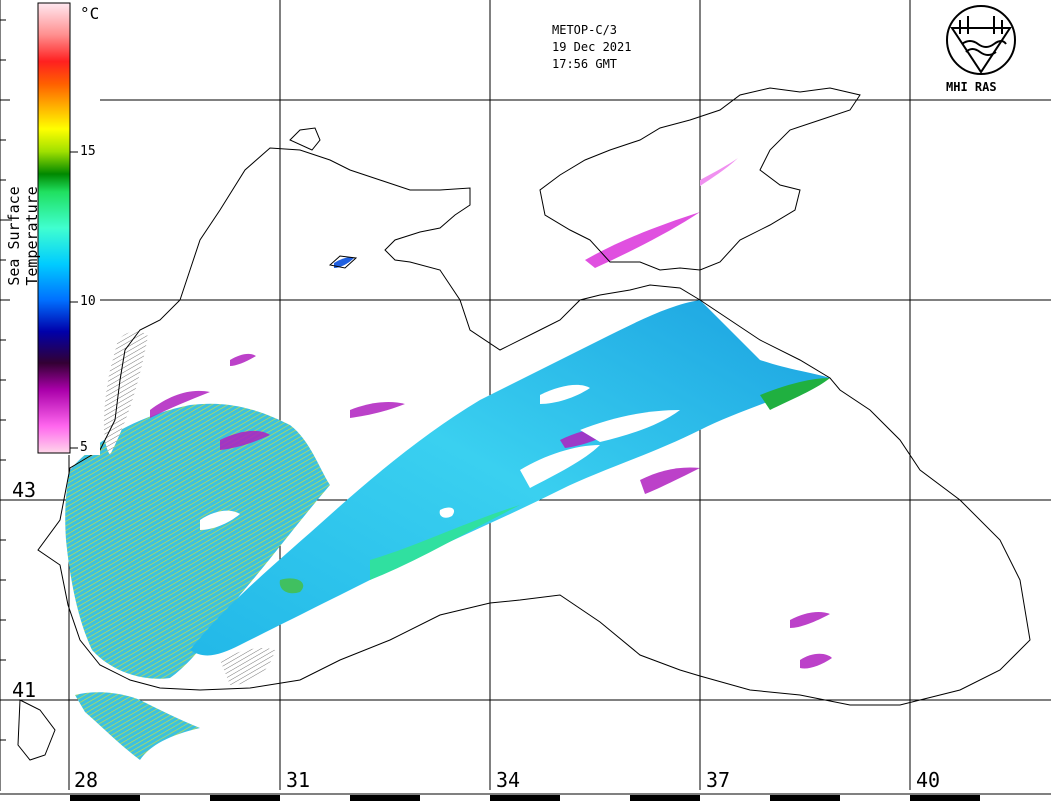  What do you see at coordinates (585, 64) in the screenshot?
I see `time-label: 17:56 GMT` at bounding box center [585, 64].